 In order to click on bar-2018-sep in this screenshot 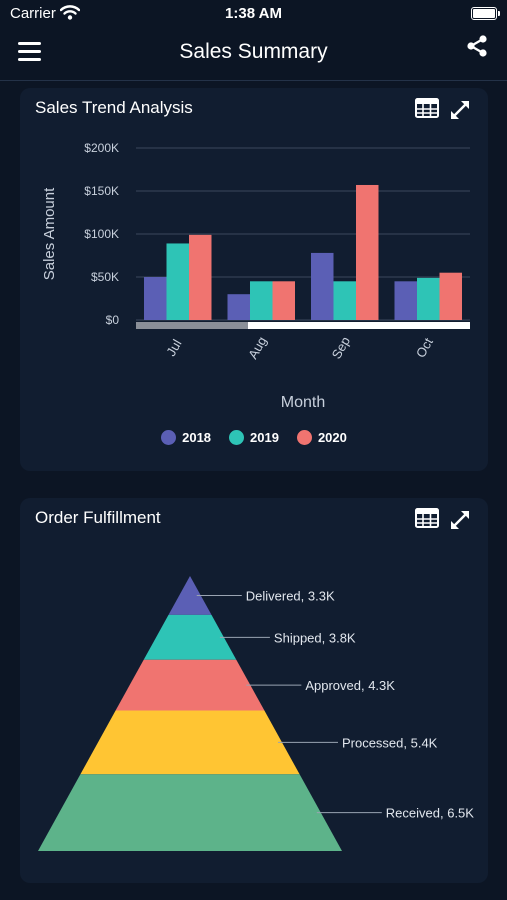, I will do `click(322, 286)`.